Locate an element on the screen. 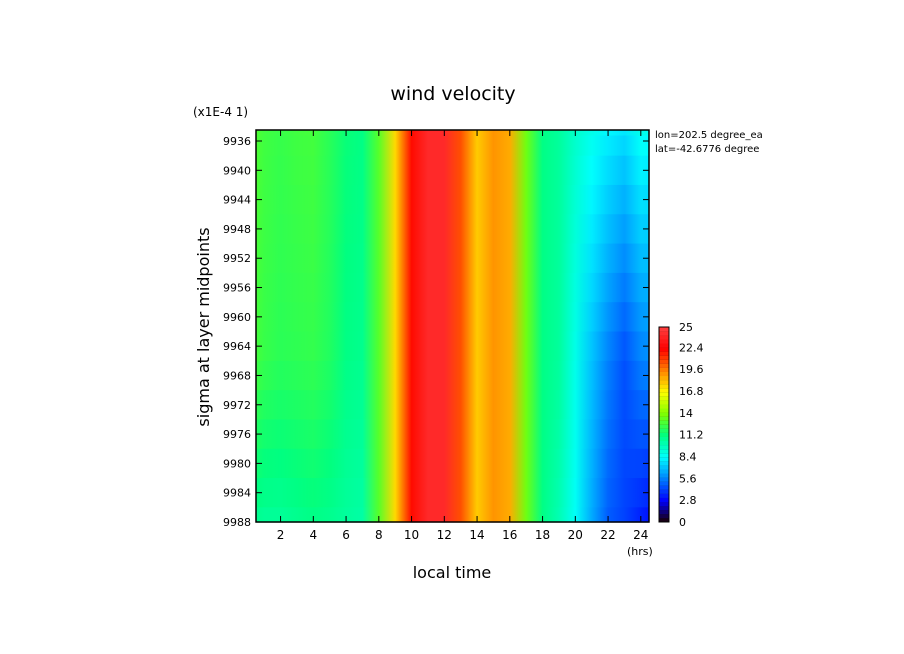 The width and height of the screenshot is (904, 654). y-tick-label: 9948 is located at coordinates (237, 229).